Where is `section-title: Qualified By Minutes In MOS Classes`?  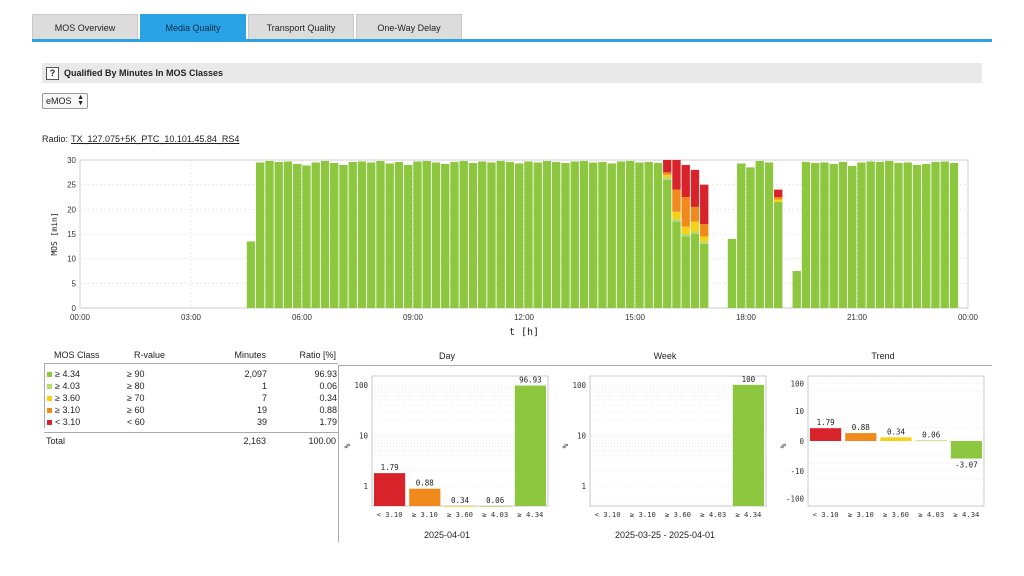
section-title: Qualified By Minutes In MOS Classes is located at coordinates (144, 73).